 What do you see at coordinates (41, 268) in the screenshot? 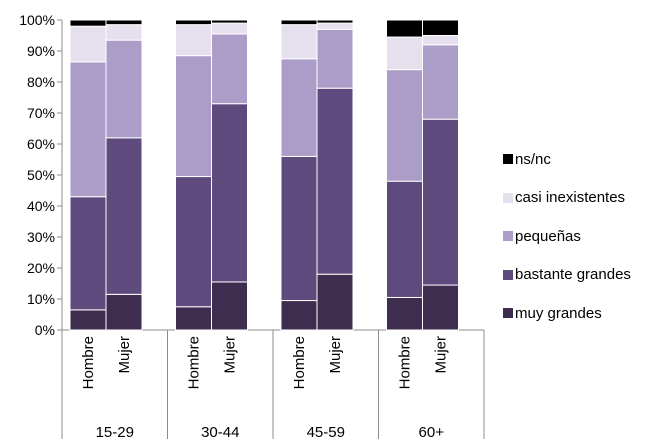
I see `y-tick-label: 20%` at bounding box center [41, 268].